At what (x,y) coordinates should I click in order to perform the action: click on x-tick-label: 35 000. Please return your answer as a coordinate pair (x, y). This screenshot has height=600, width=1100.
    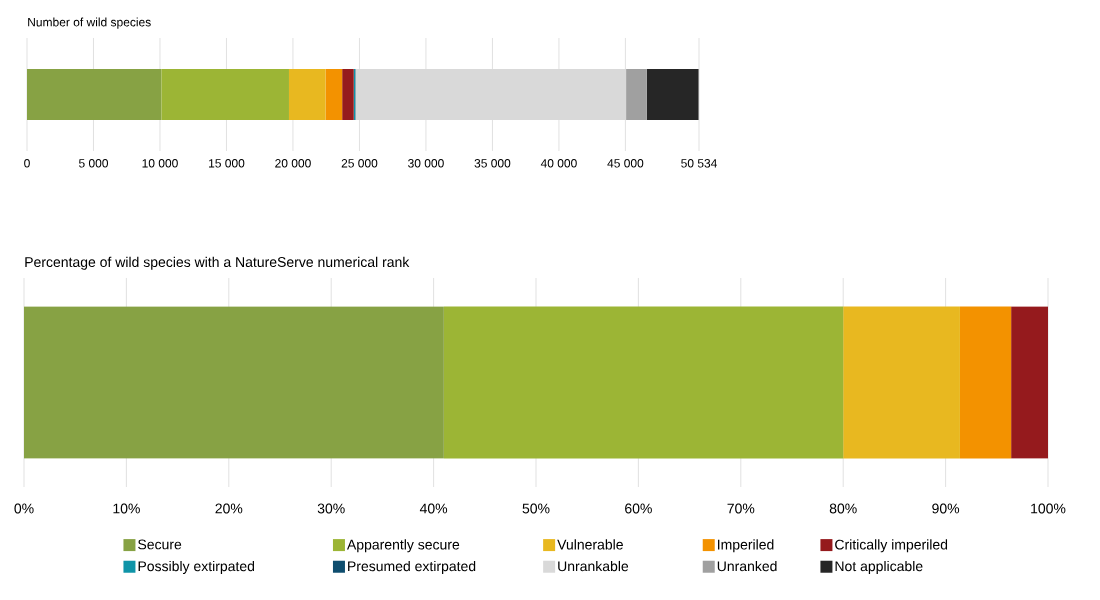
    Looking at the image, I should click on (492, 163).